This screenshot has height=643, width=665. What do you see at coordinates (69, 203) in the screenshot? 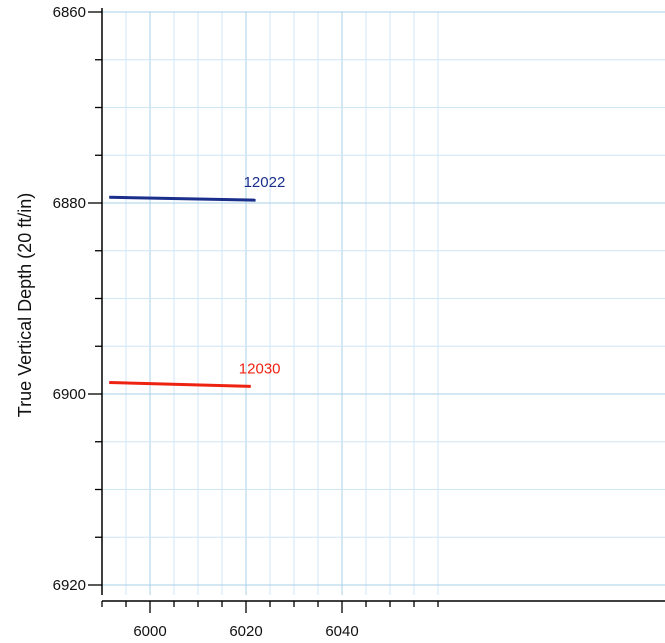
I see `y-tick-label: 6880` at bounding box center [69, 203].